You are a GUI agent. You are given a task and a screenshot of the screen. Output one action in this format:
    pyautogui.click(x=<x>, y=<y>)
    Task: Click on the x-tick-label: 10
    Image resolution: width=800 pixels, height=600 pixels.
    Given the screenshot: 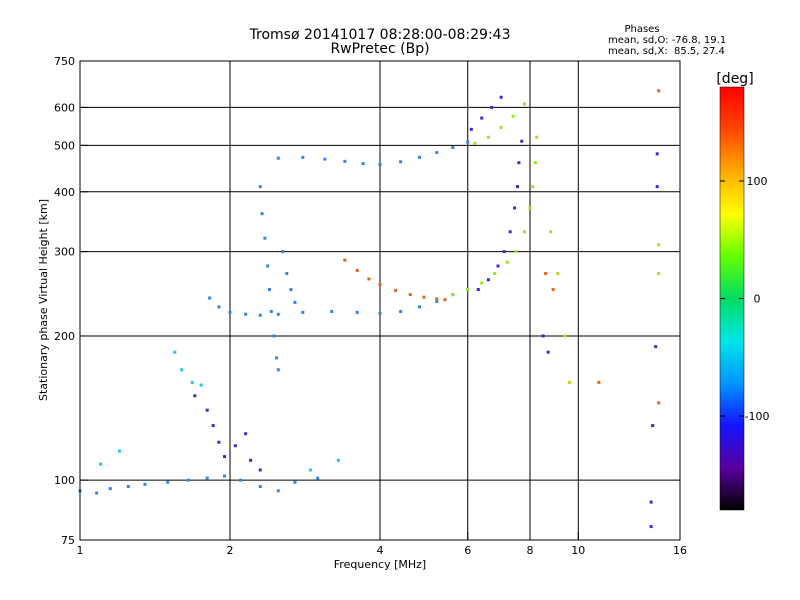 What is the action you would take?
    pyautogui.click(x=578, y=550)
    